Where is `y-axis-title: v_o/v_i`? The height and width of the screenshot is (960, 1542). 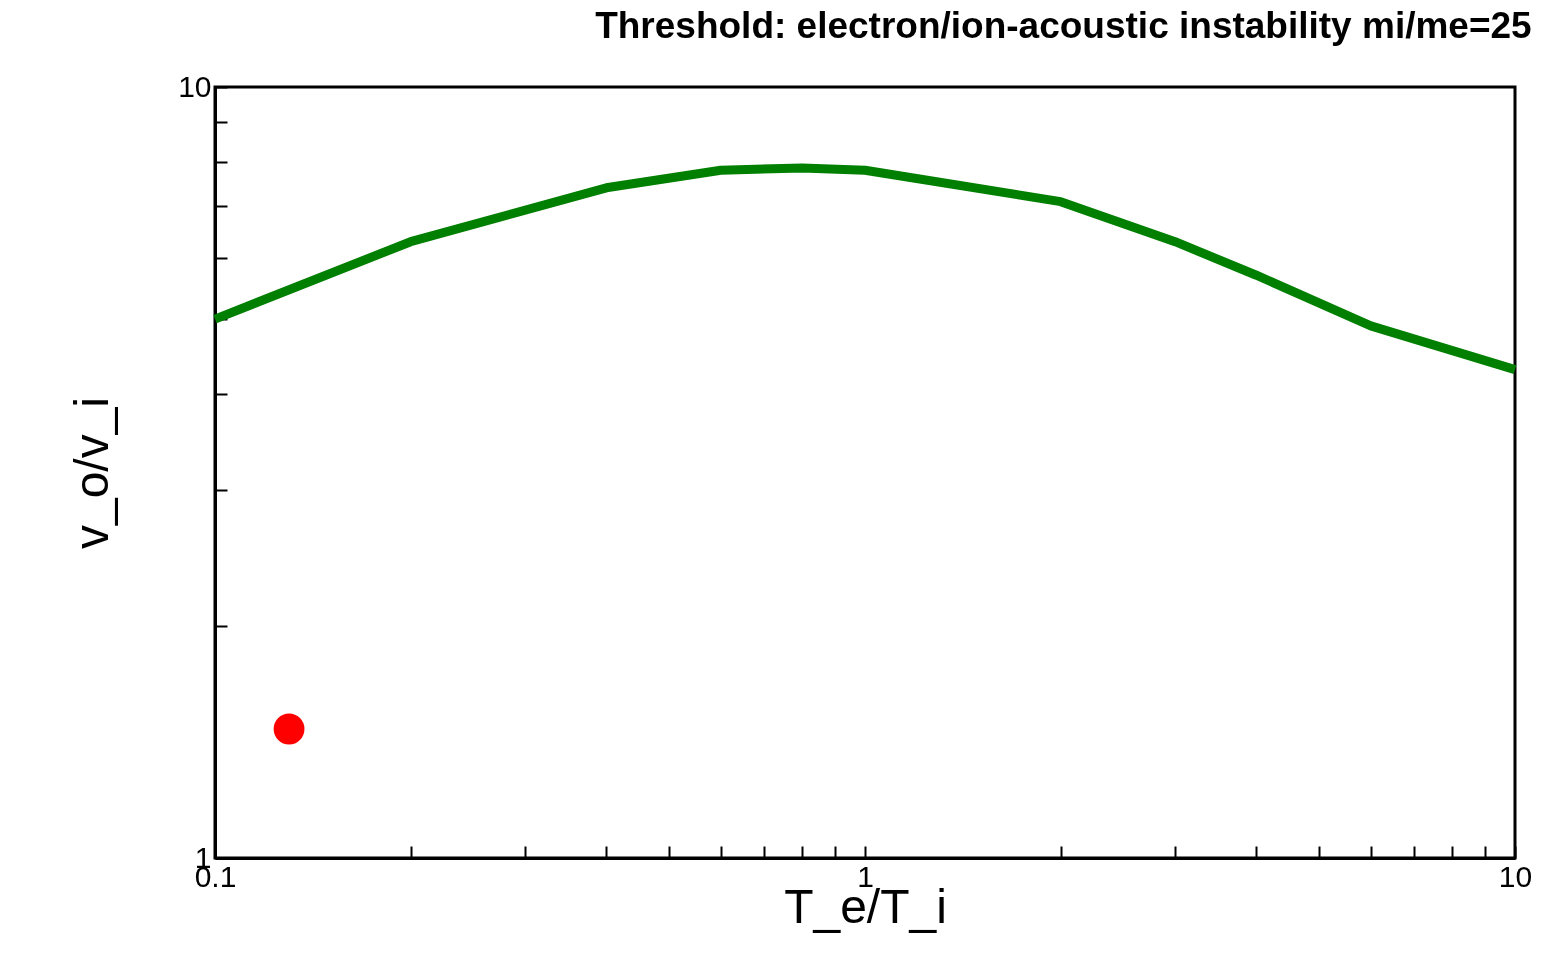 y-axis-title: v_o/v_i is located at coordinates (92, 473).